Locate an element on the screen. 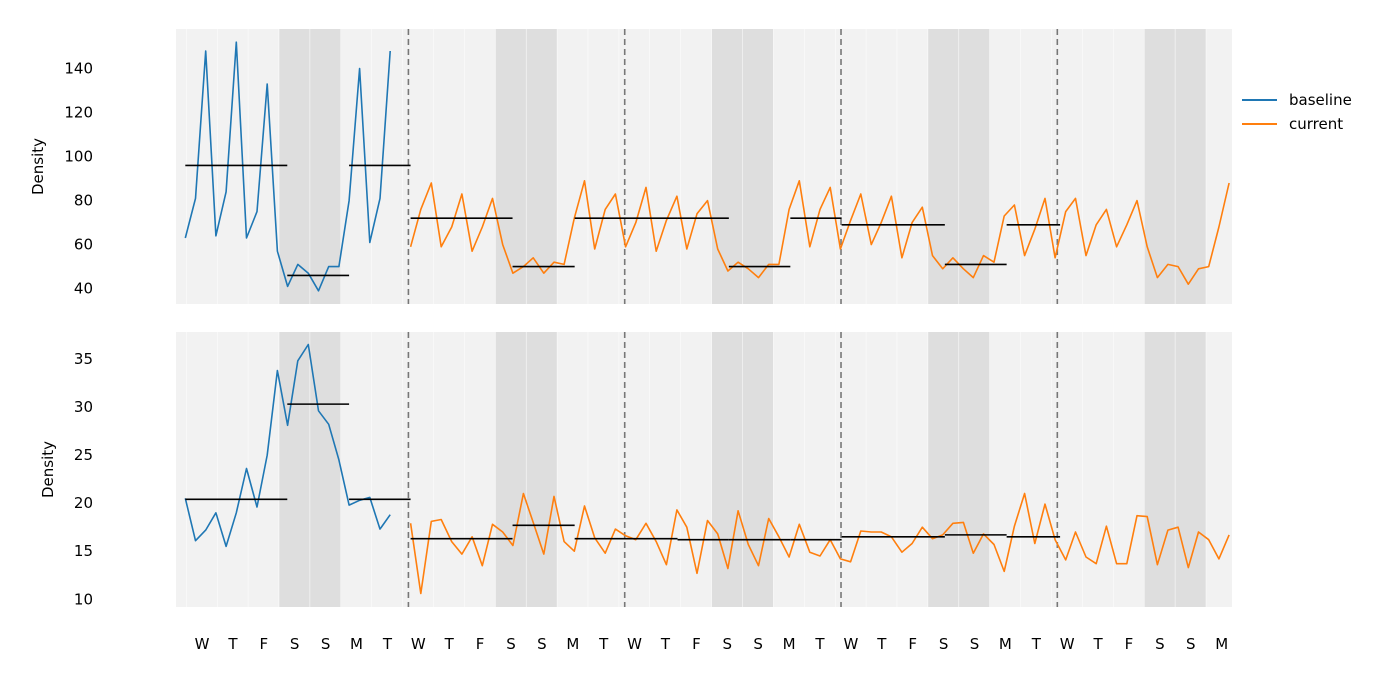 The image size is (1395, 681). y-tick-label: 100 is located at coordinates (78, 157).